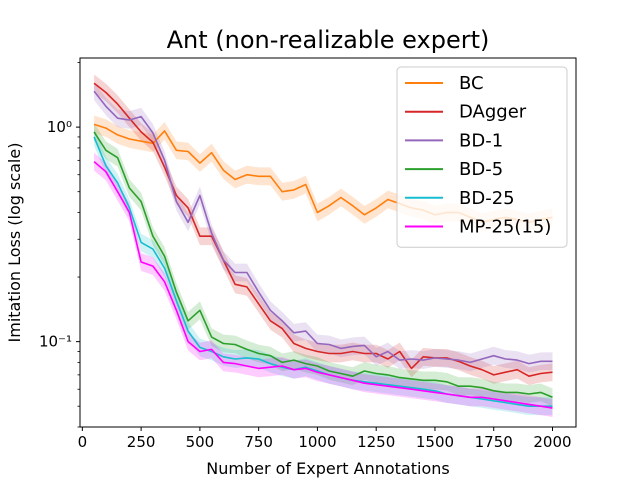  Describe the element at coordinates (435, 442) in the screenshot. I see `x-tick-label: 1500` at that location.